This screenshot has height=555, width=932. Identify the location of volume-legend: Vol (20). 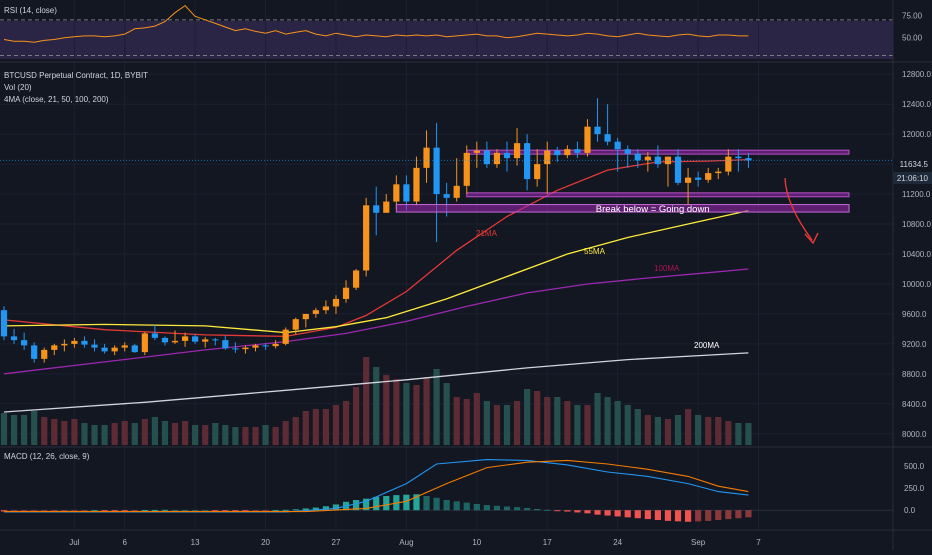
(18, 87).